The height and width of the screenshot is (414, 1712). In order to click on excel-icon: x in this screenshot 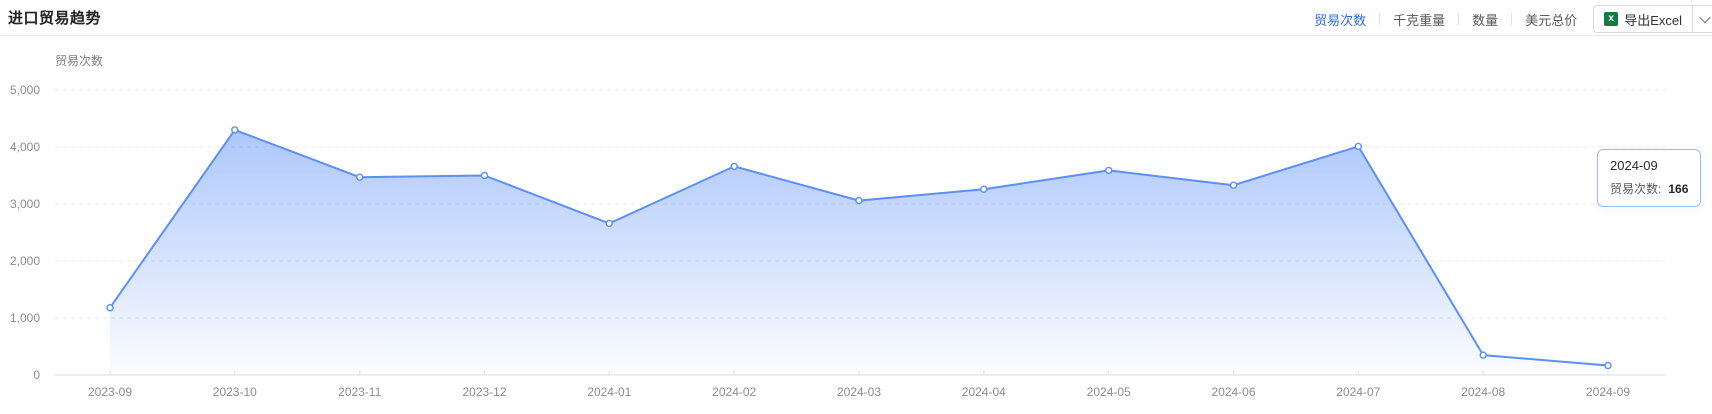, I will do `click(1611, 19)`.